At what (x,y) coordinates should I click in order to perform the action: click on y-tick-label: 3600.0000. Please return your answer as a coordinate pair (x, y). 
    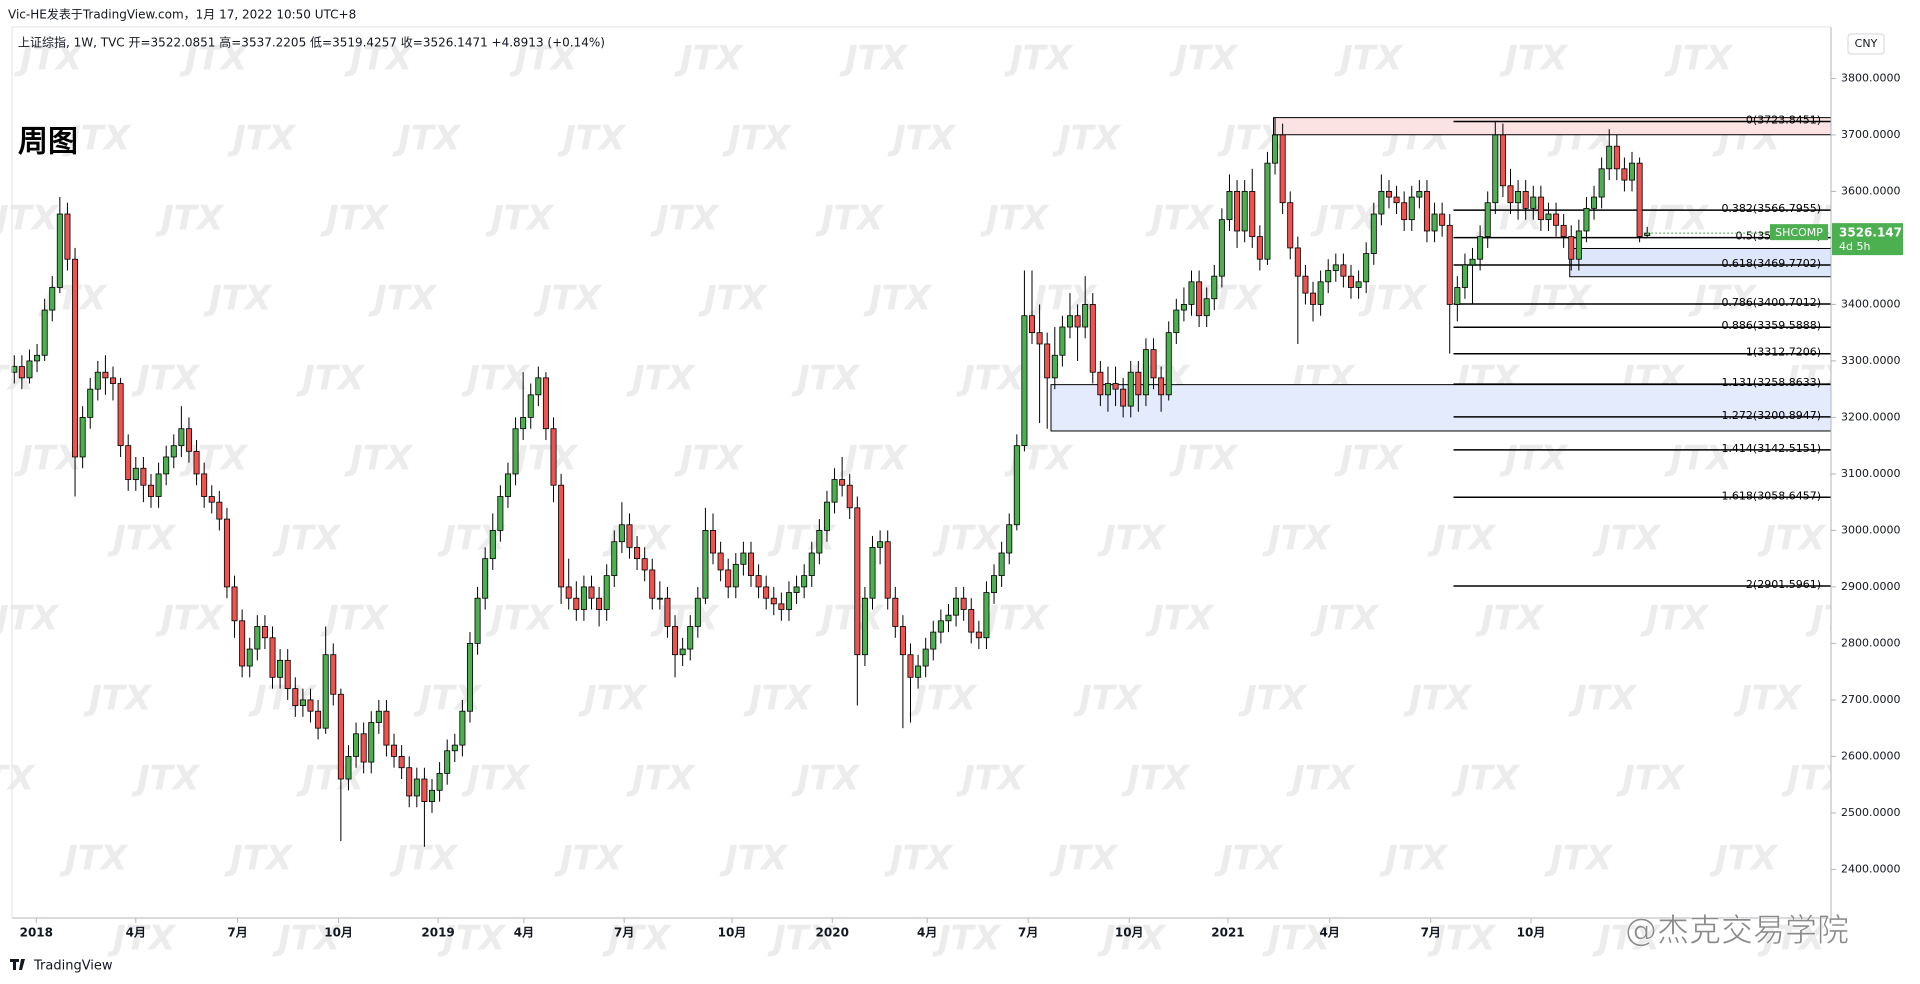
    Looking at the image, I should click on (1871, 190).